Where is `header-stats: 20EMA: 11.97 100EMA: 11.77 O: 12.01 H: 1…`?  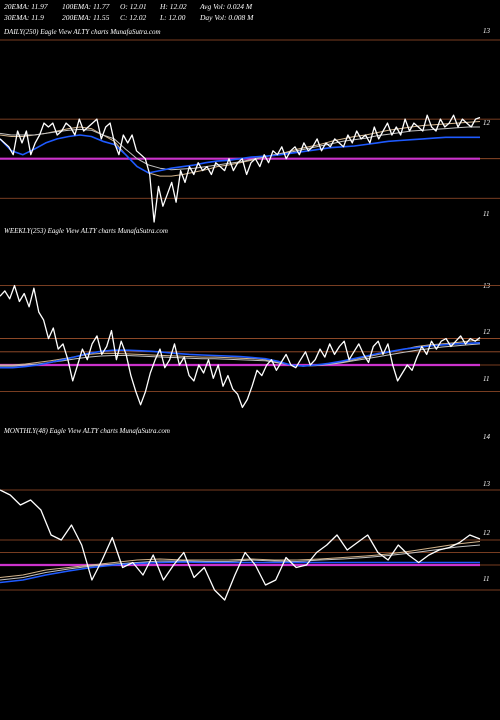 header-stats: 20EMA: 11.97 100EMA: 11.77 O: 12.01 H: 1… is located at coordinates (128, 12).